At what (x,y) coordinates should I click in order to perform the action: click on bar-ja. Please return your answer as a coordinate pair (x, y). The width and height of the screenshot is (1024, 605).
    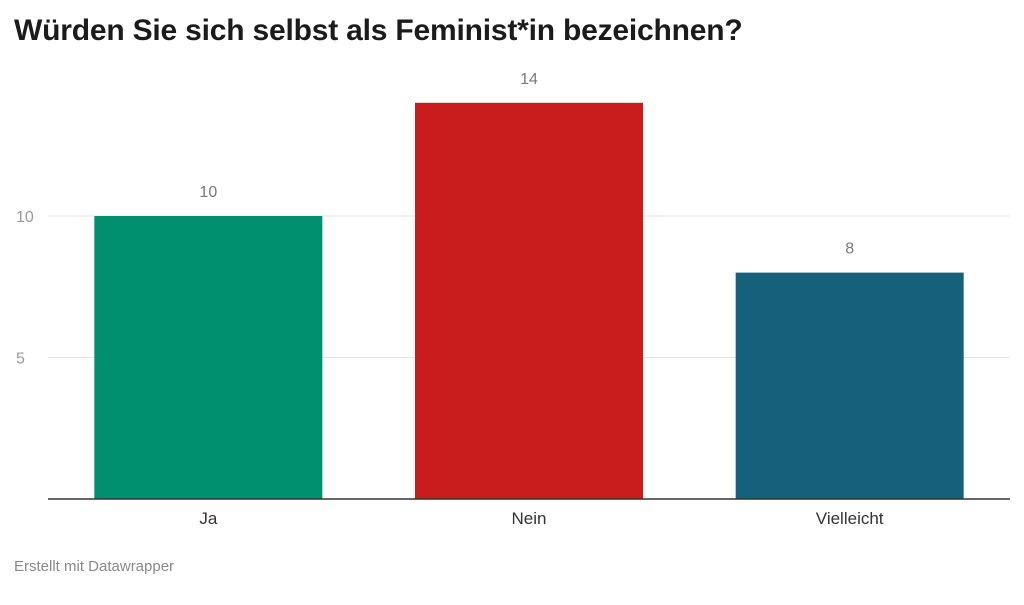
    Looking at the image, I should click on (208, 357).